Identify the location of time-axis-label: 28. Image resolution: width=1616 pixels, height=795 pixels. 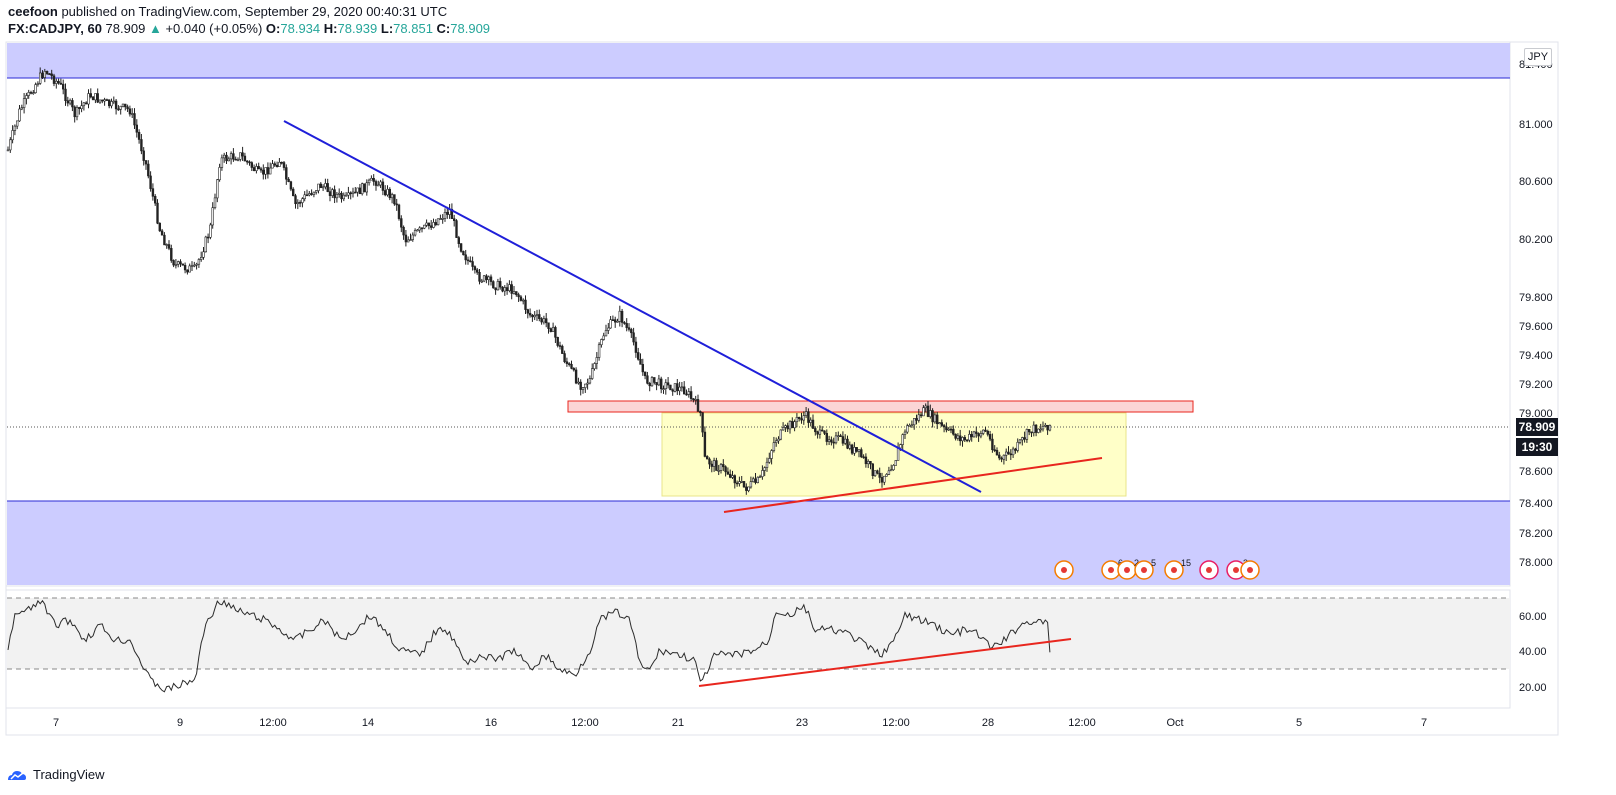
(988, 723).